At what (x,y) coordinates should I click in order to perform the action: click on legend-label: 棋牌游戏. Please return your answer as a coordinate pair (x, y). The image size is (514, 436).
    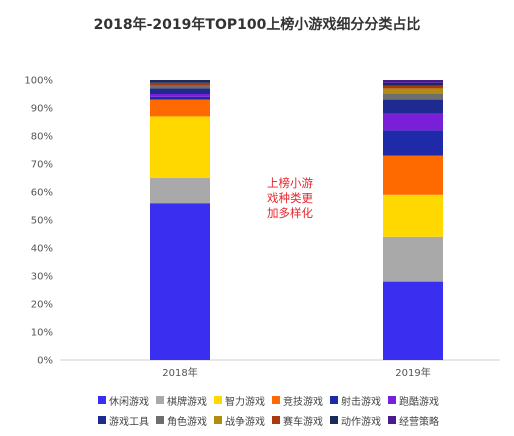
    Looking at the image, I should click on (187, 402).